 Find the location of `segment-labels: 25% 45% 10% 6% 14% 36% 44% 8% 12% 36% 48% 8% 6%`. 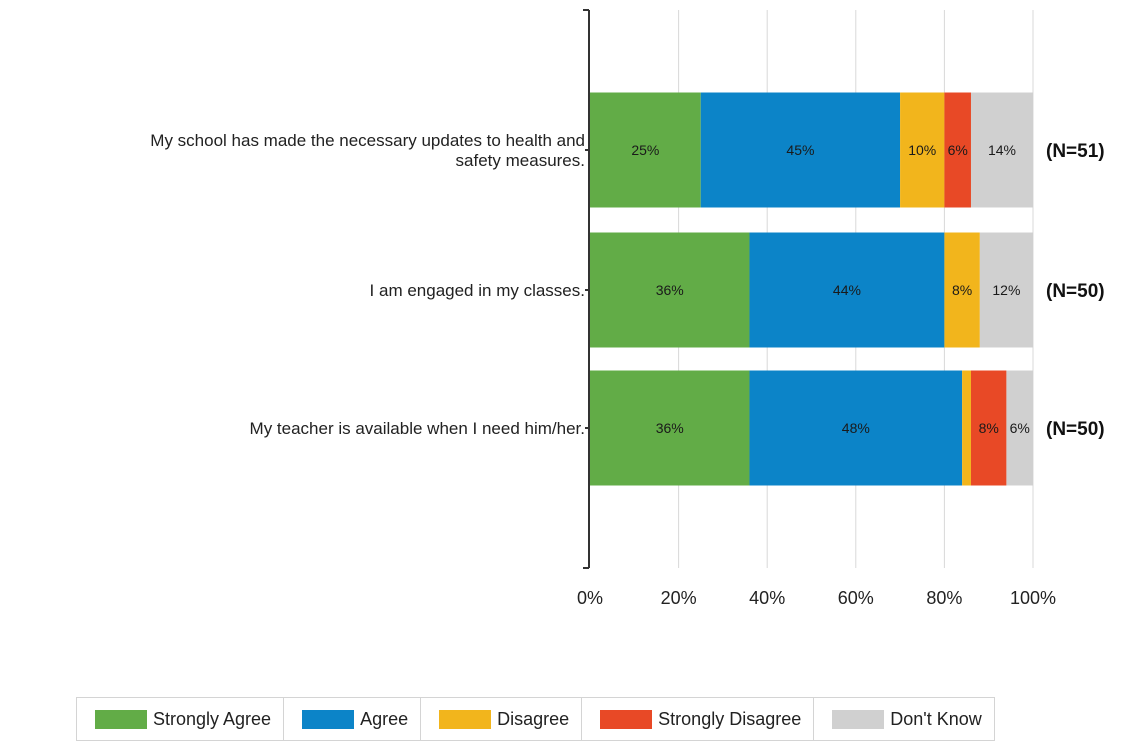

segment-labels: 25% 45% 10% 6% 14% 36% 44% 8% 12% 36% 48% 8% 6% is located at coordinates (830, 289).